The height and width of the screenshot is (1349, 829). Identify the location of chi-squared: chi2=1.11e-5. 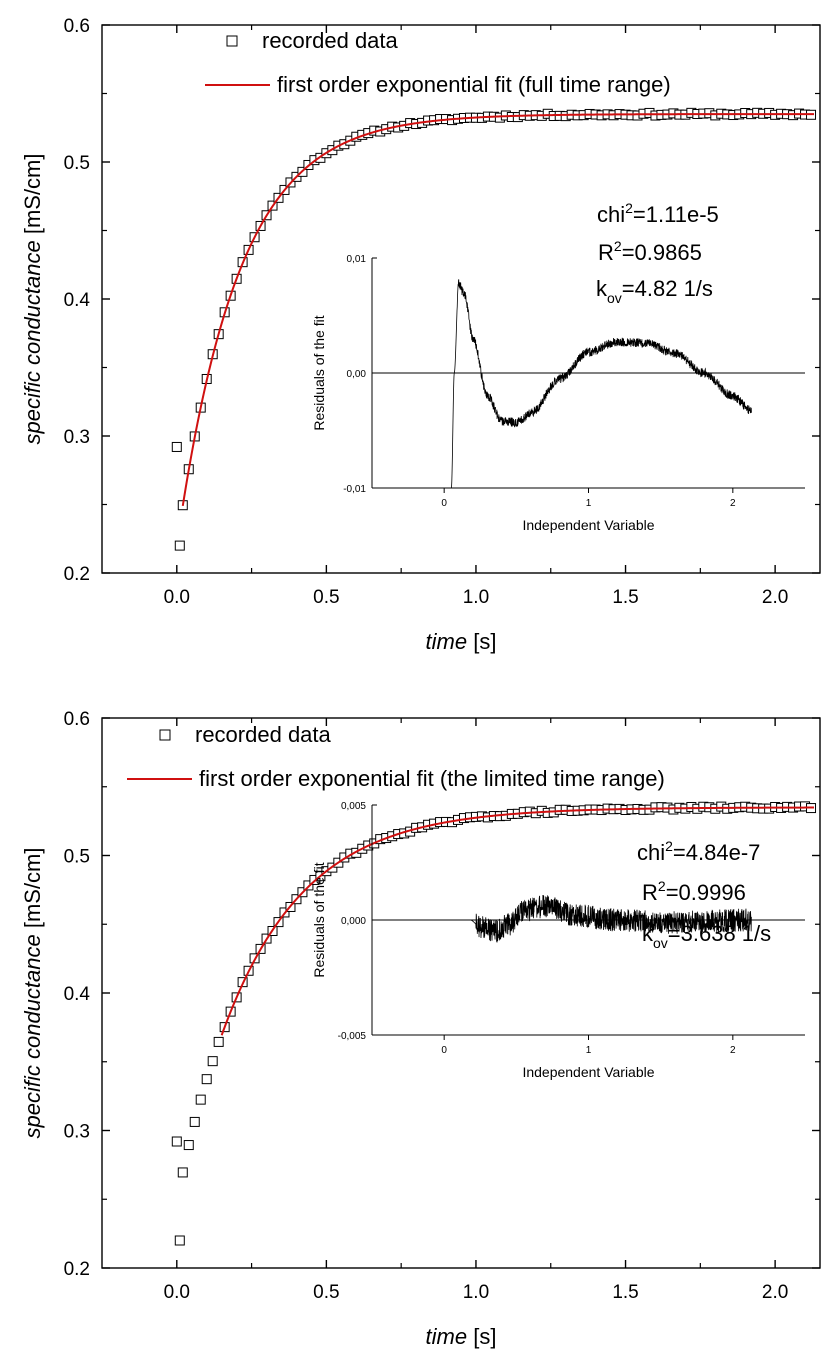
(658, 213).